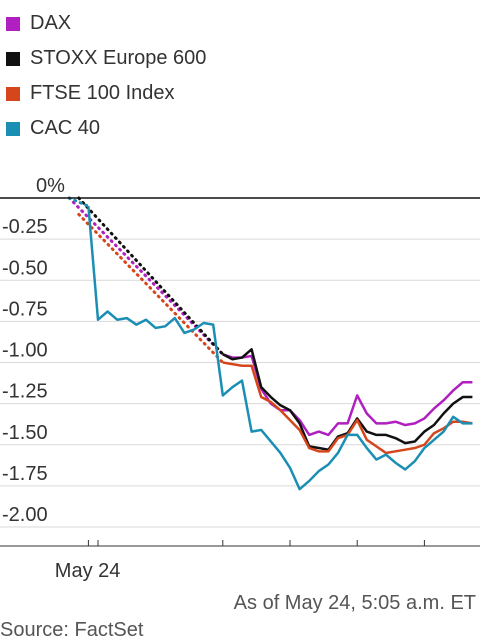 This screenshot has height=640, width=480. Describe the element at coordinates (51, 23) in the screenshot. I see `legend-label-dax: DAX` at that location.